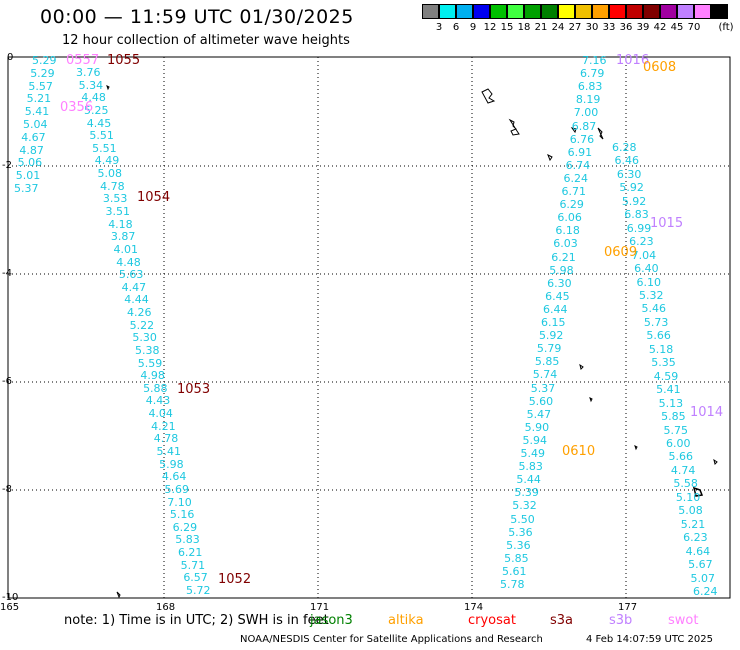 Image resolution: width=740 pixels, height=650 pixels. Describe the element at coordinates (147, 350) in the screenshot. I see `wave-height-value: 5.38` at that location.